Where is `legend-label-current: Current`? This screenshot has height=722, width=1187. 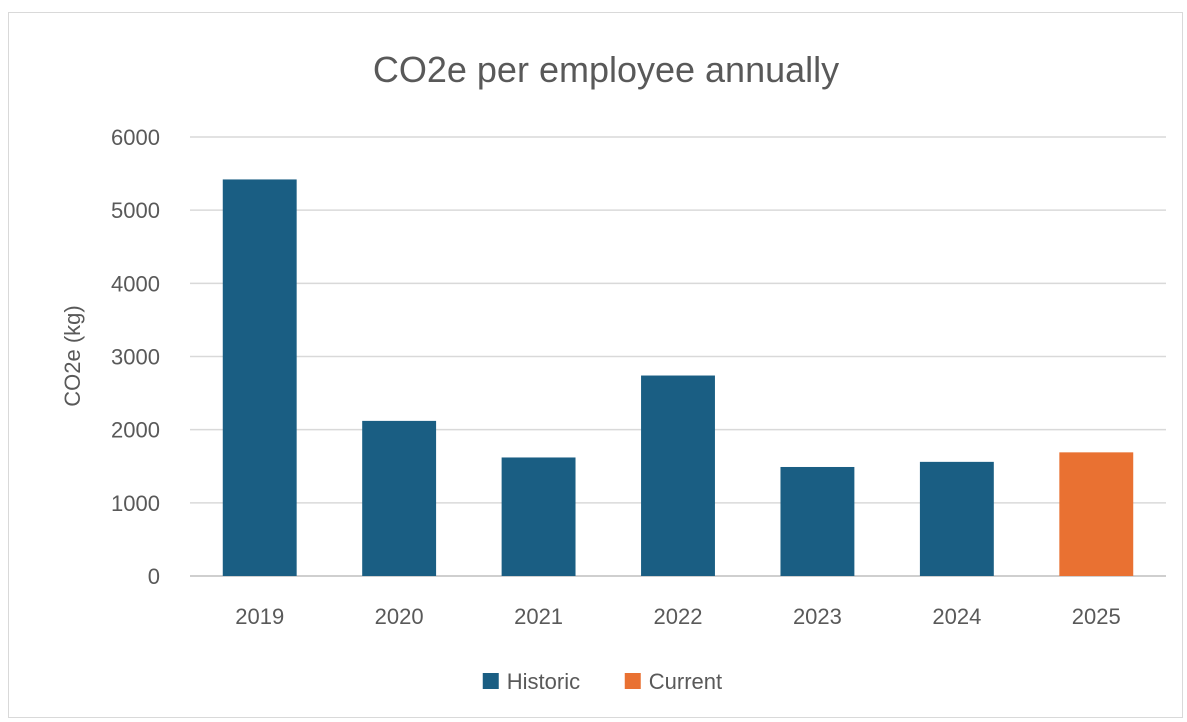 legend-label-current: Current is located at coordinates (685, 681).